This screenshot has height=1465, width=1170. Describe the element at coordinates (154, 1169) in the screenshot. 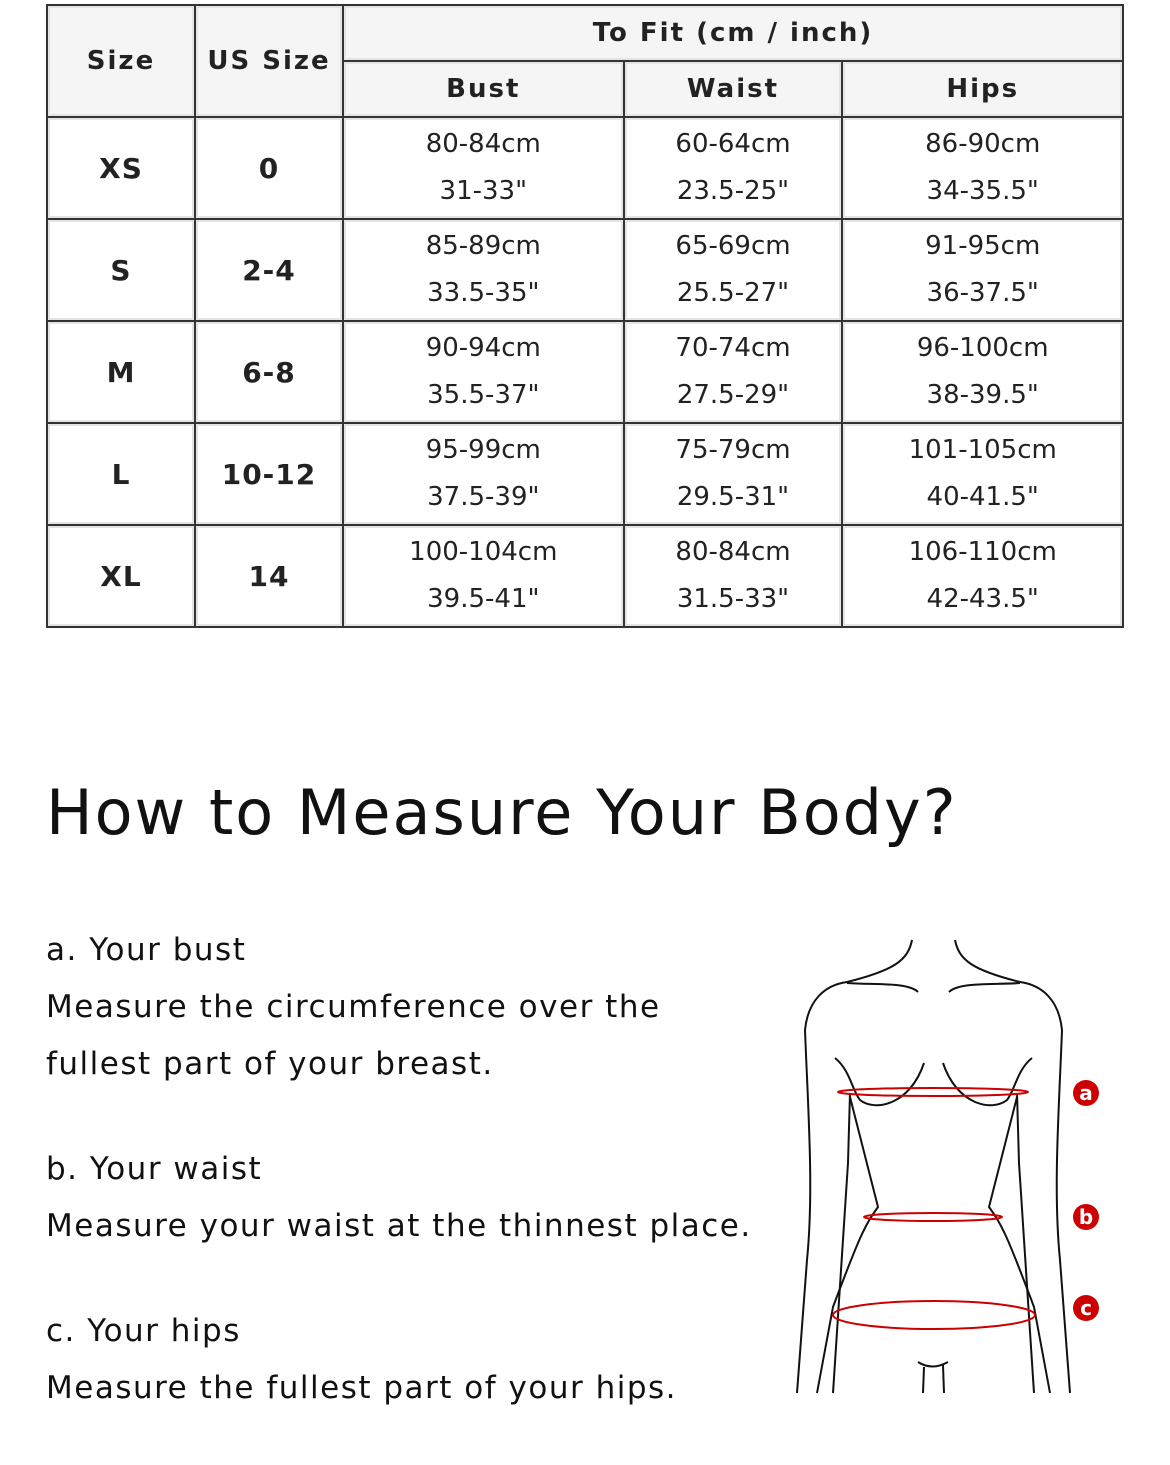

I see `instruction-label: b. Your waist` at that location.